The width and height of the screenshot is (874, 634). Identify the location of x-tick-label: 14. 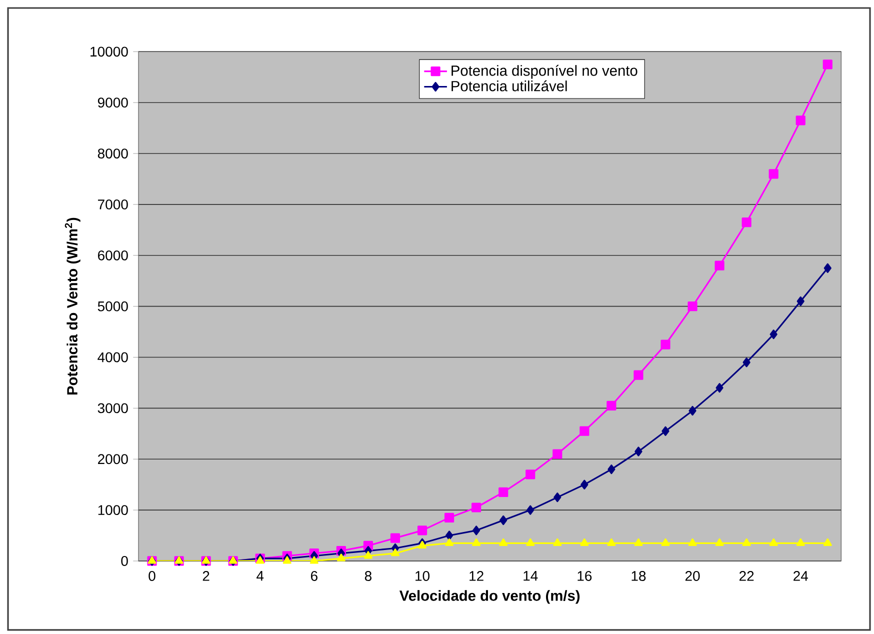
(531, 576).